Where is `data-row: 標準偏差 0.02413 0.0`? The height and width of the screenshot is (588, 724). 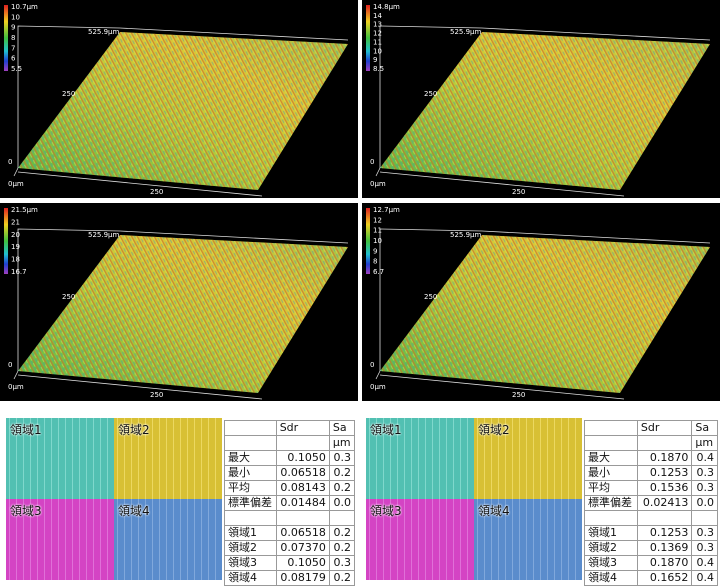
data-row: 標準偏差 0.02413 0.0 is located at coordinates (651, 503).